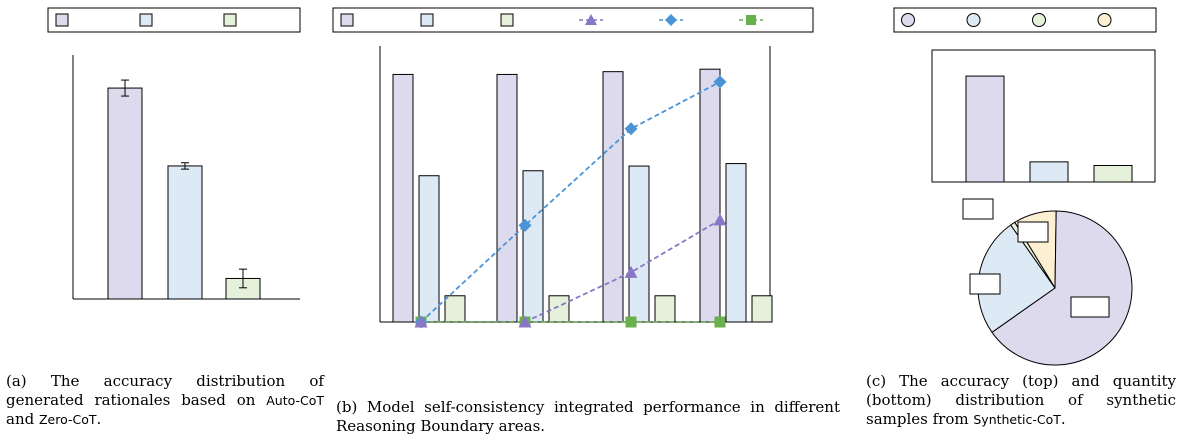 The height and width of the screenshot is (447, 1185). What do you see at coordinates (570, 202) in the screenshot?
I see `b-line-series` at bounding box center [570, 202].